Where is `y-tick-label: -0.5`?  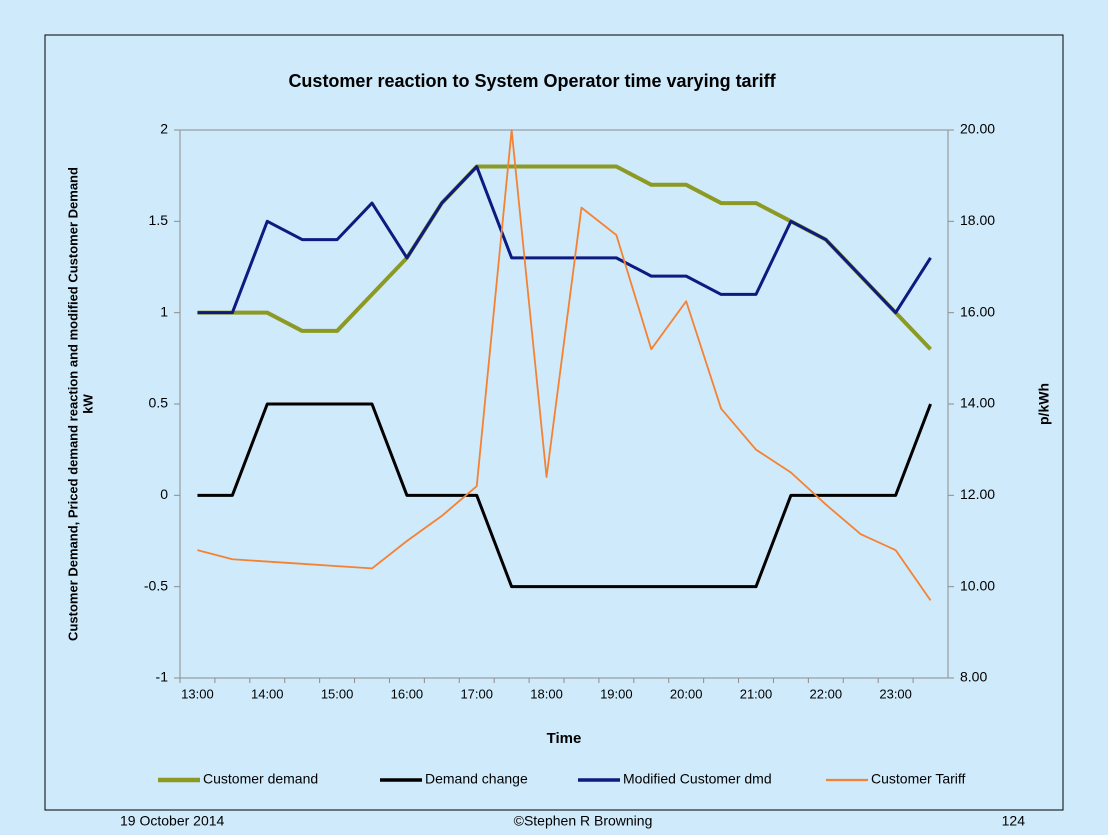 y-tick-label: -0.5 is located at coordinates (156, 585).